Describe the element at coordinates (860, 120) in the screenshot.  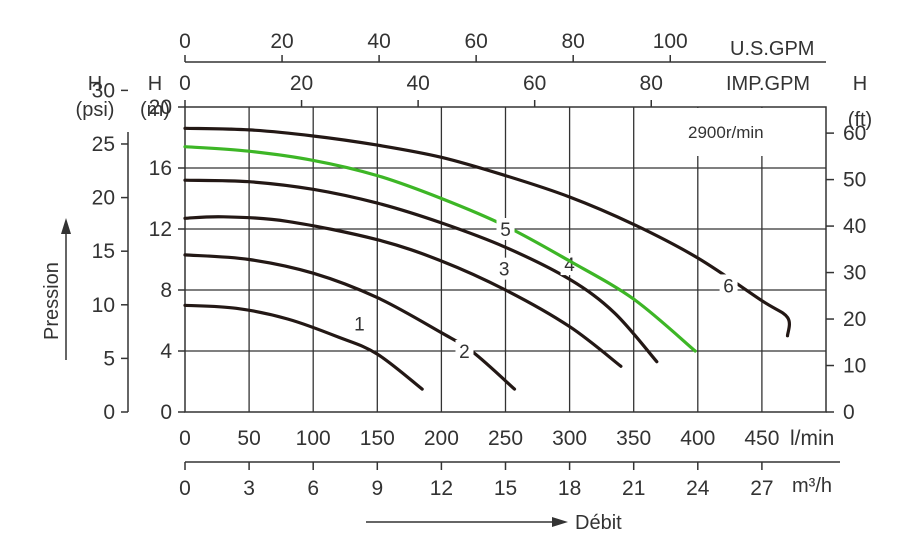
I see `ft-axis-unit: (ft)` at that location.